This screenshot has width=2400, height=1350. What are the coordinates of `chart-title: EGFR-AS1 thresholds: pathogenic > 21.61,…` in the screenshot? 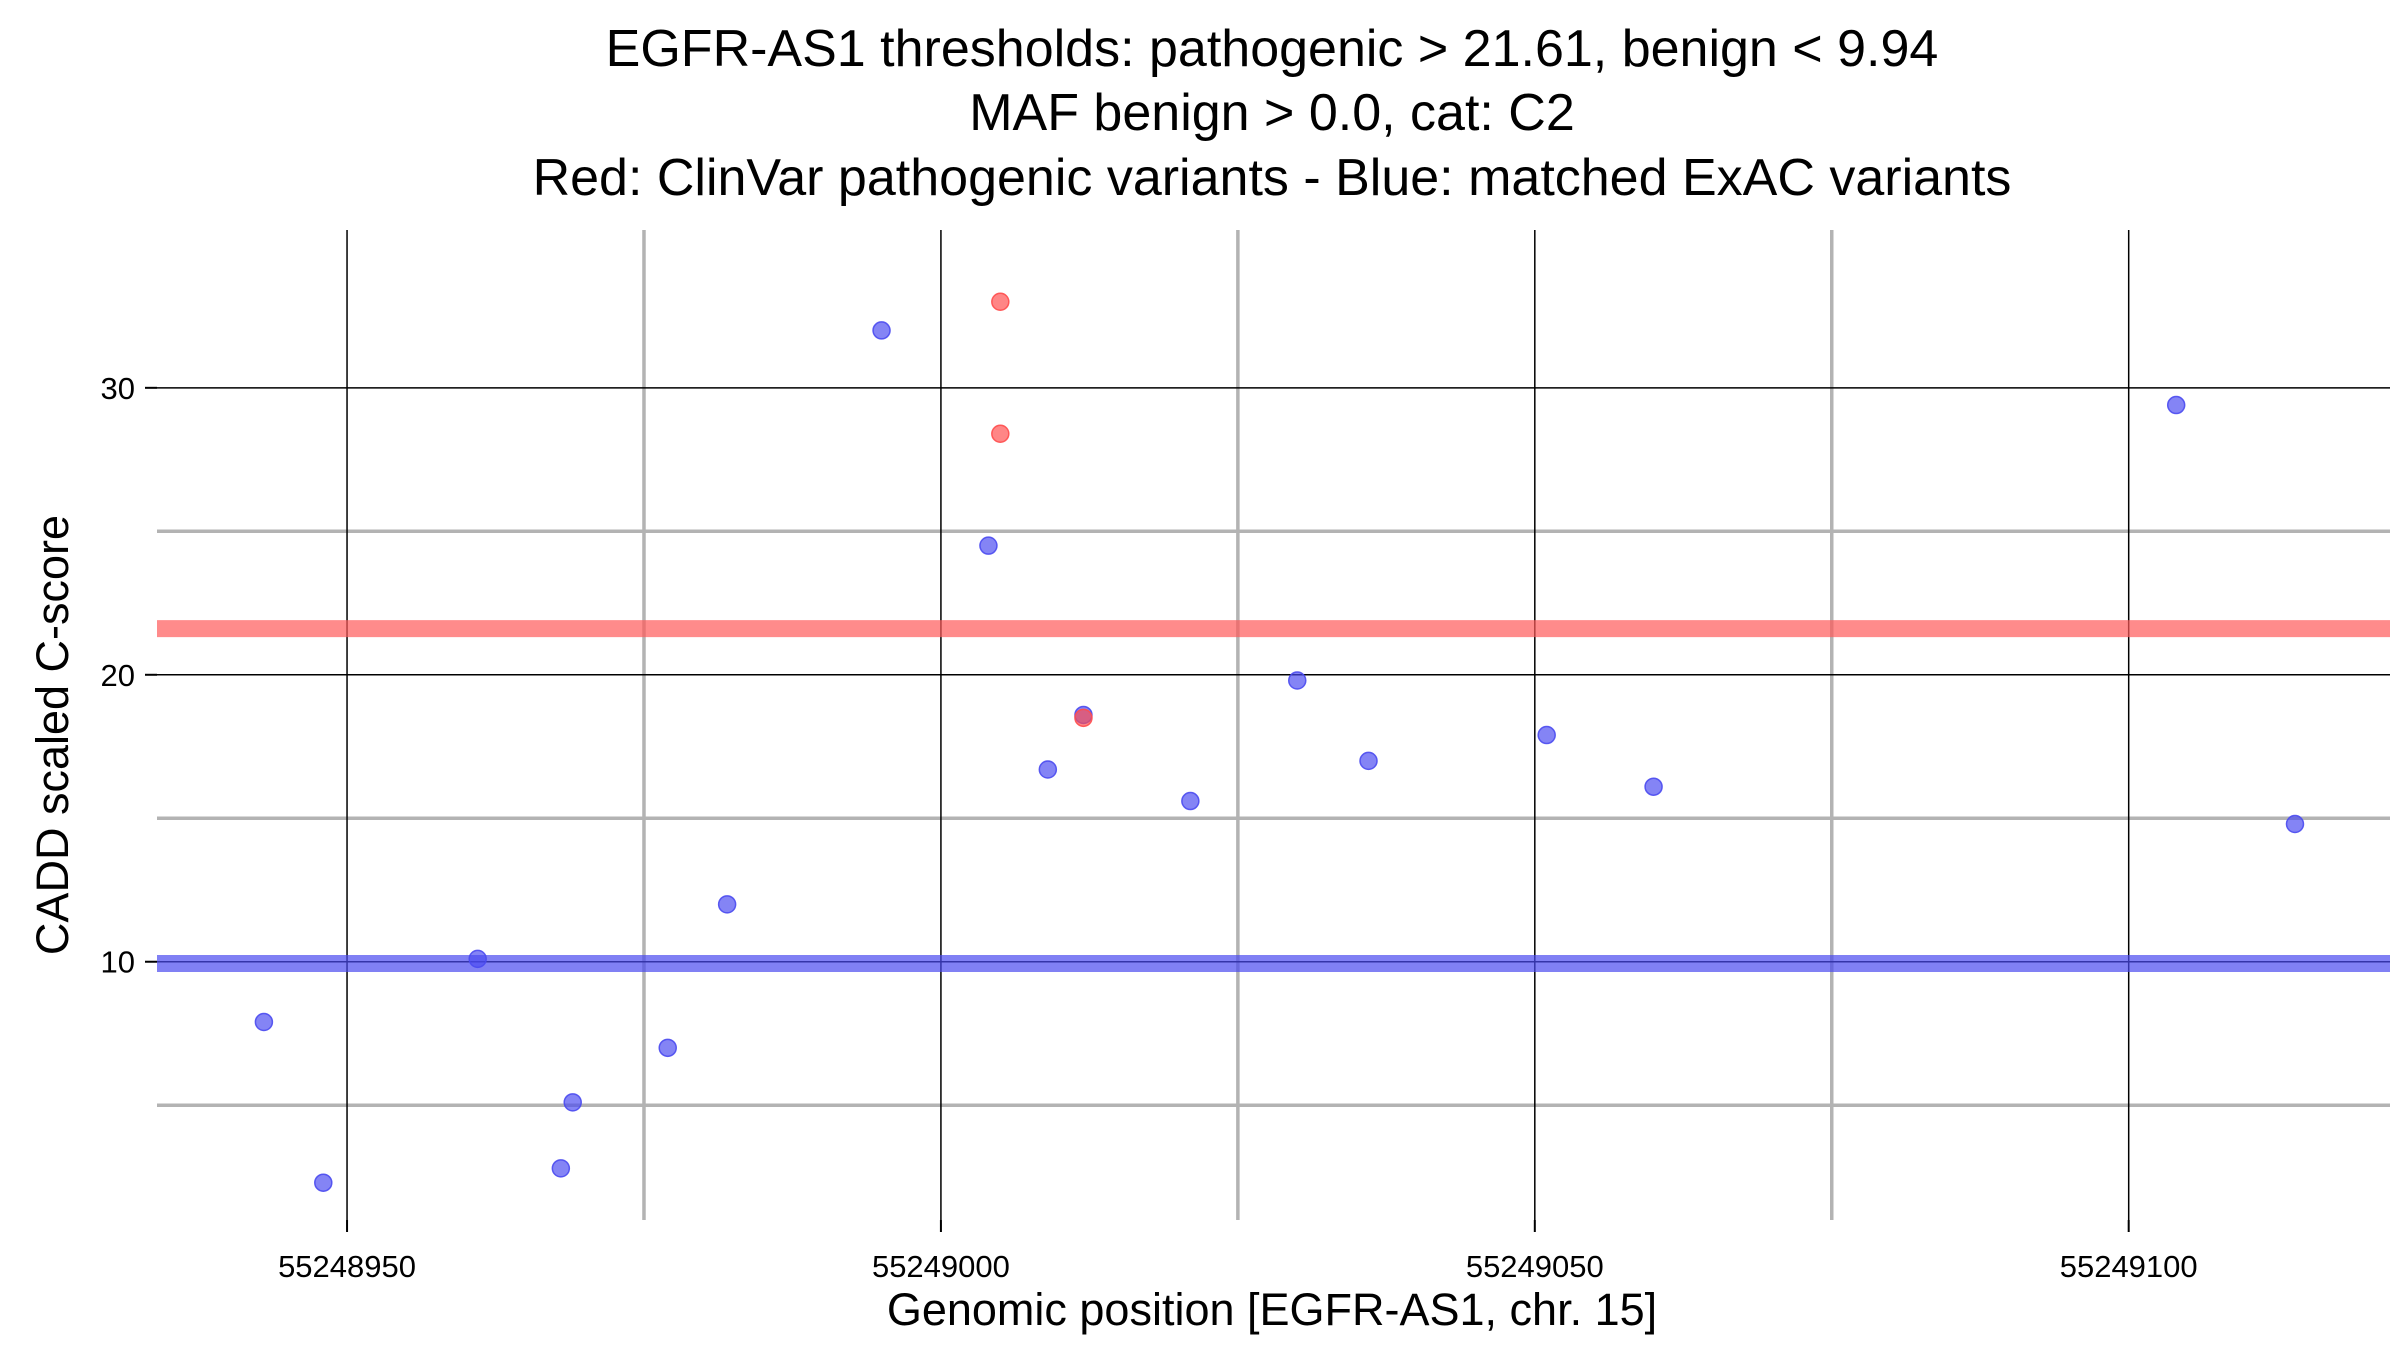 It's located at (1272, 113).